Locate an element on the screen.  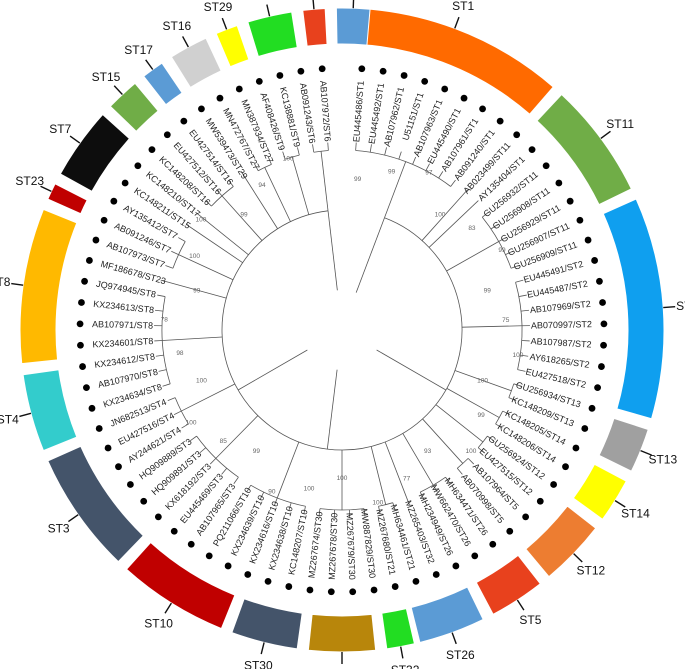
clade-label-st23: ST23 is located at coordinates (29, 181).